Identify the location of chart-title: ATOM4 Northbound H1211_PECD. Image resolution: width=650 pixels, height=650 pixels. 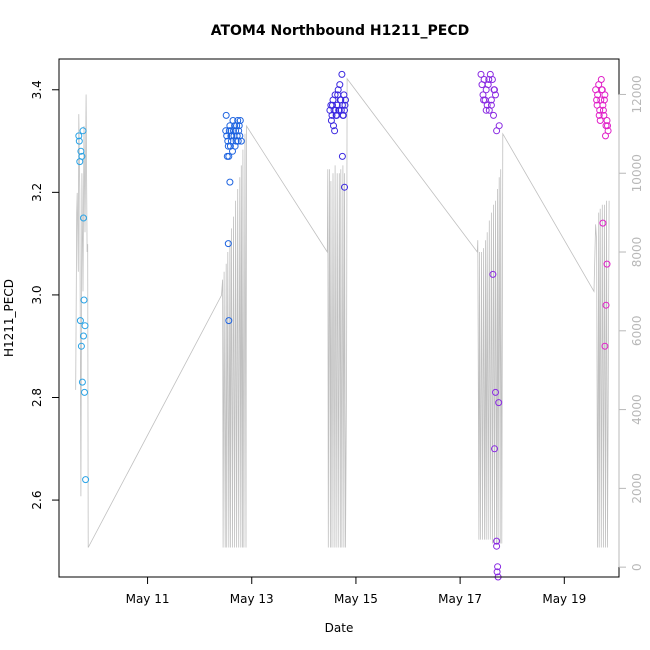
(340, 31).